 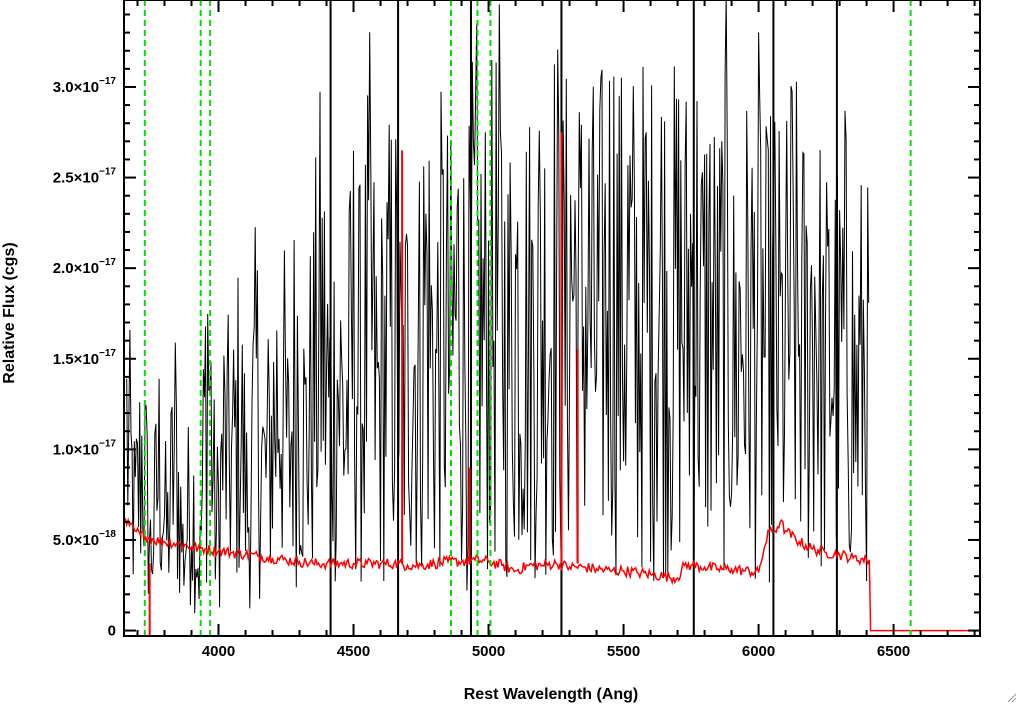 I want to click on x-tick-label: 5000, so click(x=488, y=651).